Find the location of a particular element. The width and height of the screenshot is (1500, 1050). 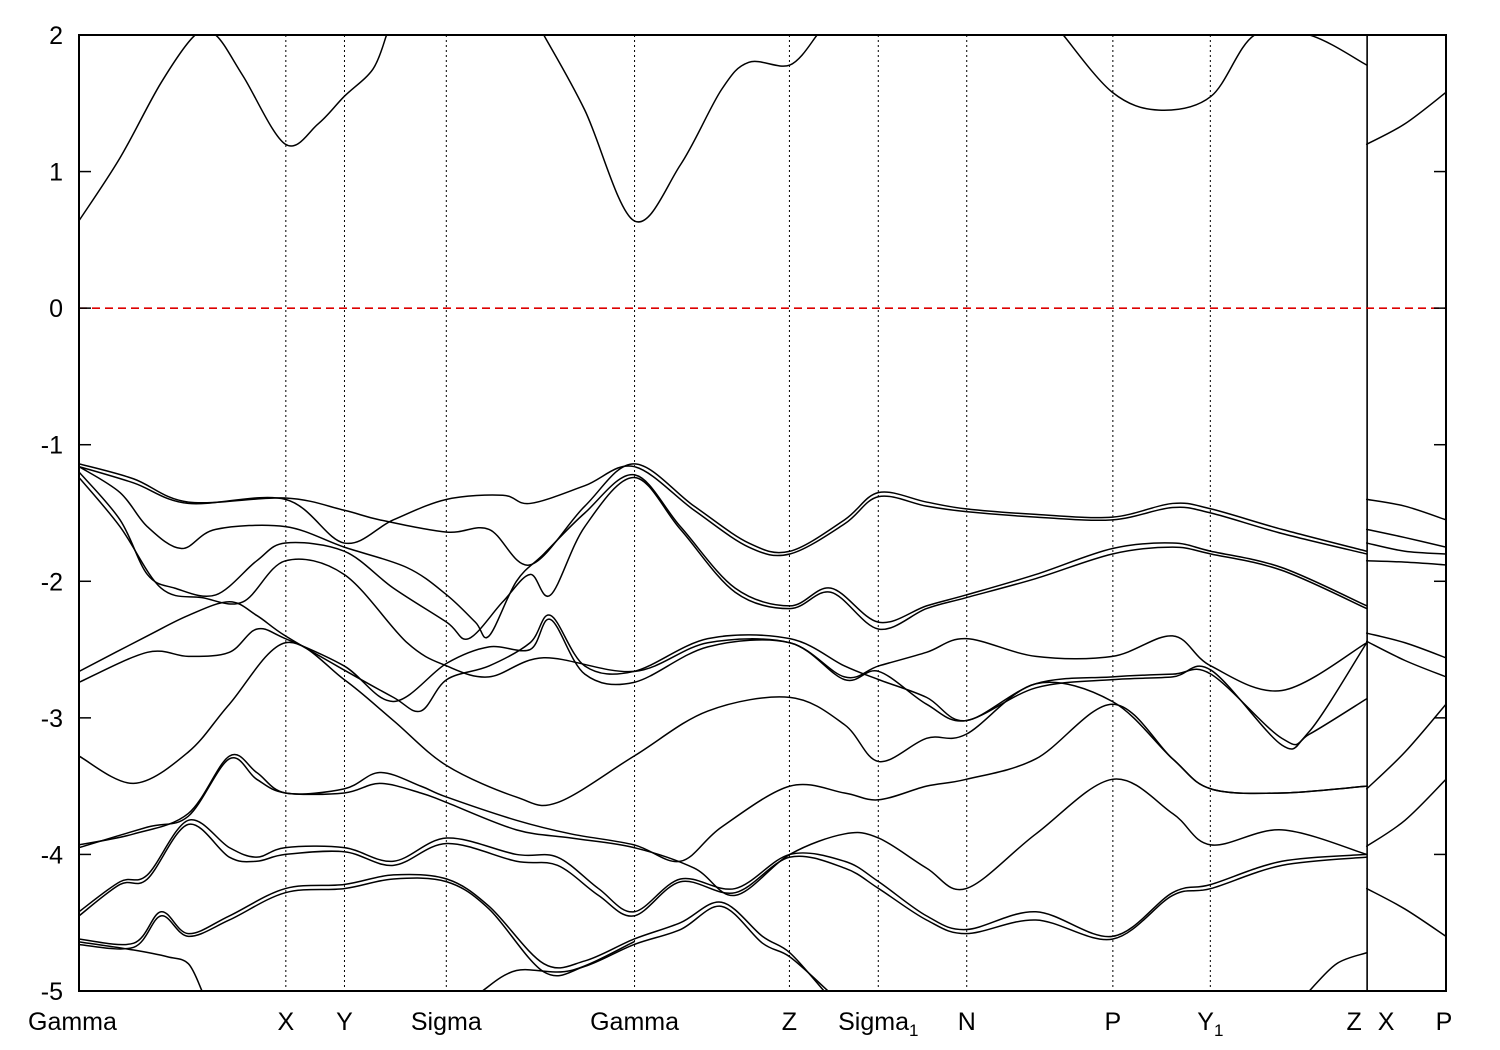

x-tick-label: Y1 is located at coordinates (1210, 1024).